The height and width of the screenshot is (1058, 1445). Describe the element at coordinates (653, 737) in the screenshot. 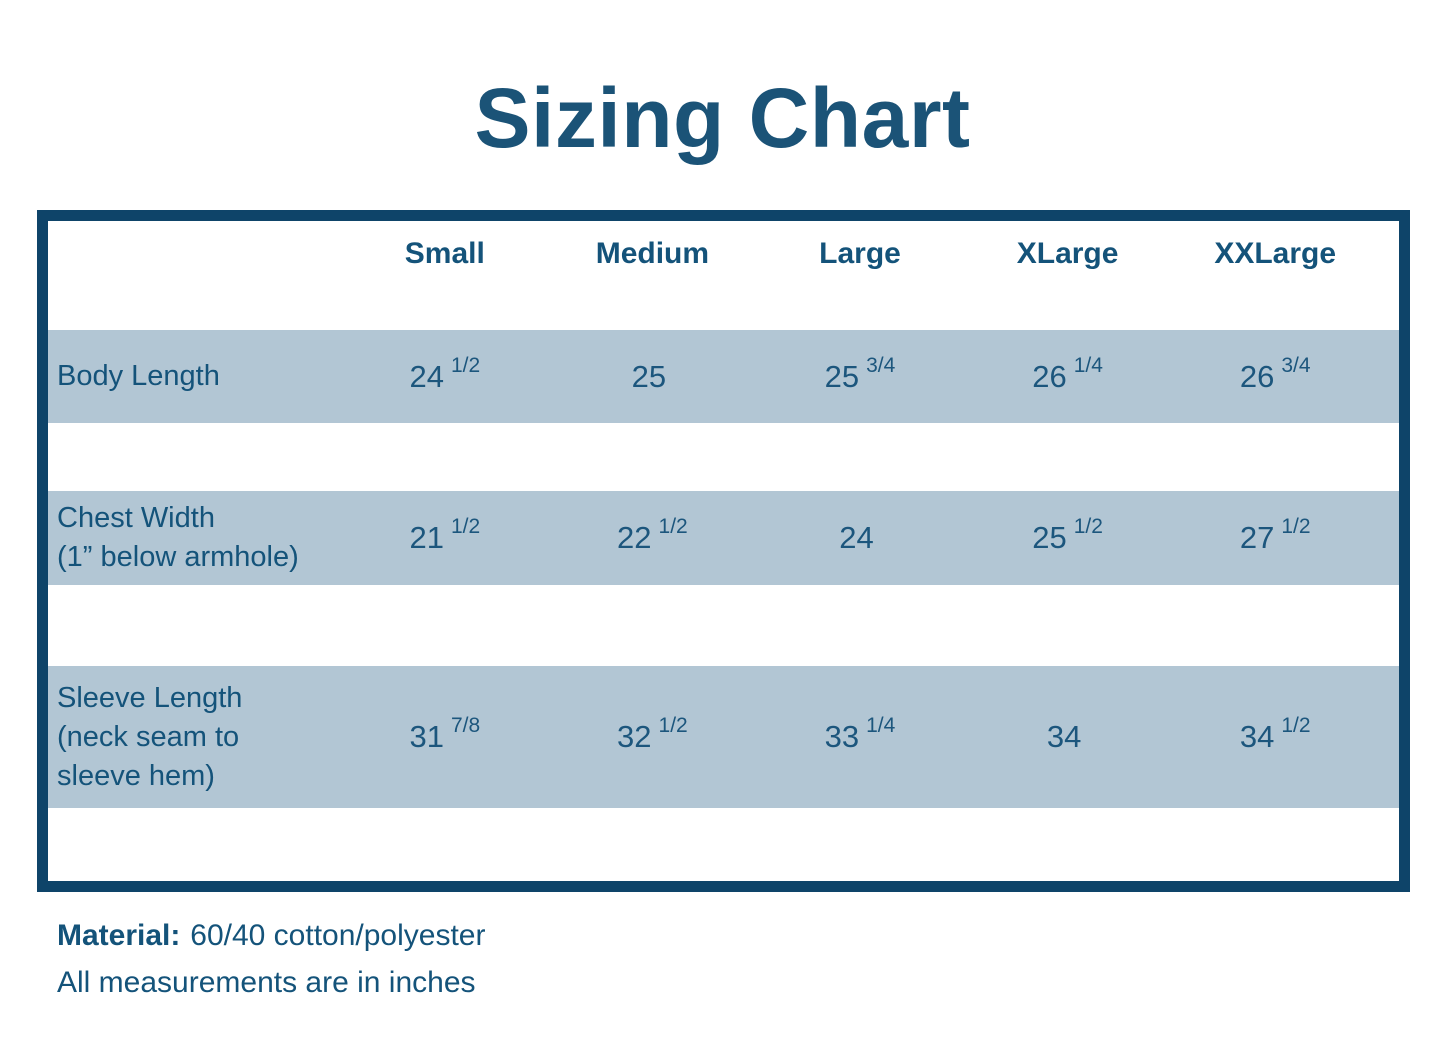

I see `cell-sleeve-length-medium: 32 1/2` at that location.